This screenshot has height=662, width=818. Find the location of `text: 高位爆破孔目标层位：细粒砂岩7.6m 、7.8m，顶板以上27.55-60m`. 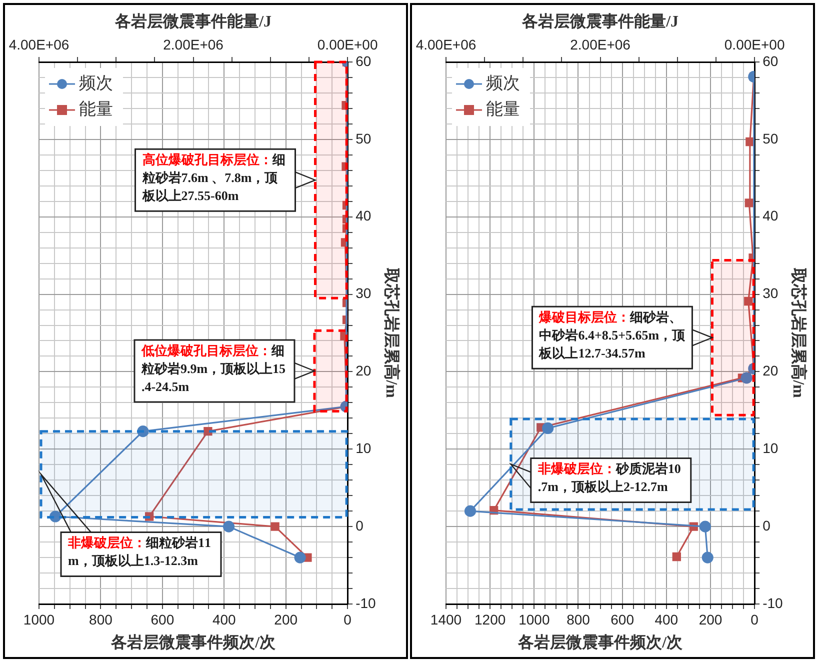

text: 高位爆破孔目标层位：细粒砂岩7.6m 、7.8m，顶板以上27.55-60m is located at coordinates (214, 177).